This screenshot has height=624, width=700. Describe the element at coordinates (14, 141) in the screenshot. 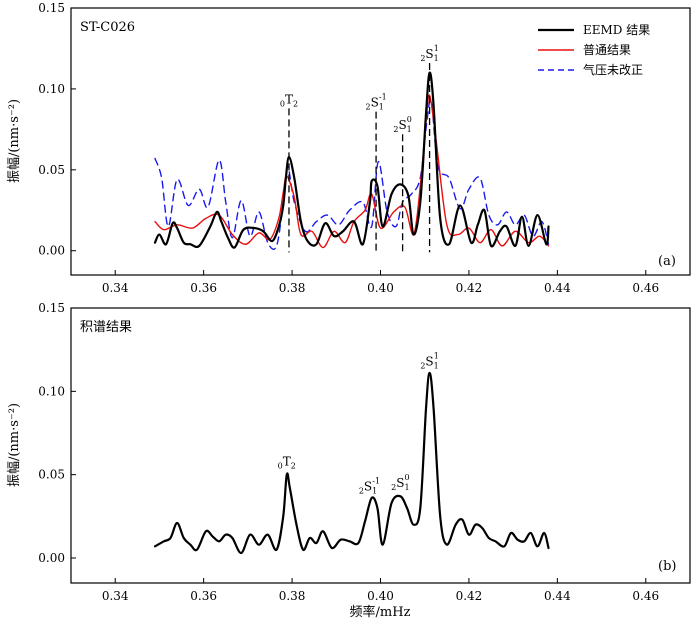

I see `panel-a-ylabel: 振幅/(nm·s⁻²)` at that location.